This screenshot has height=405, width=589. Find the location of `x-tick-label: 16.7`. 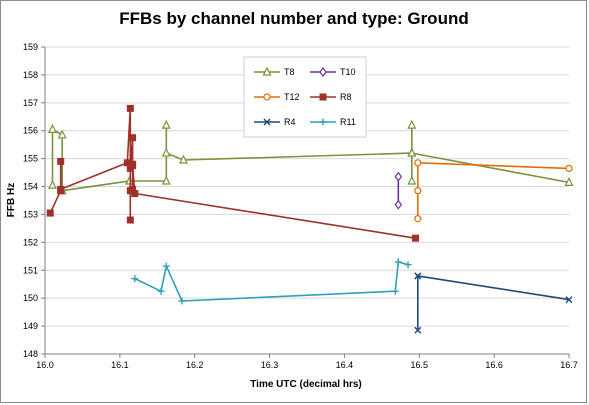

x-tick-label: 16.7 is located at coordinates (569, 365).